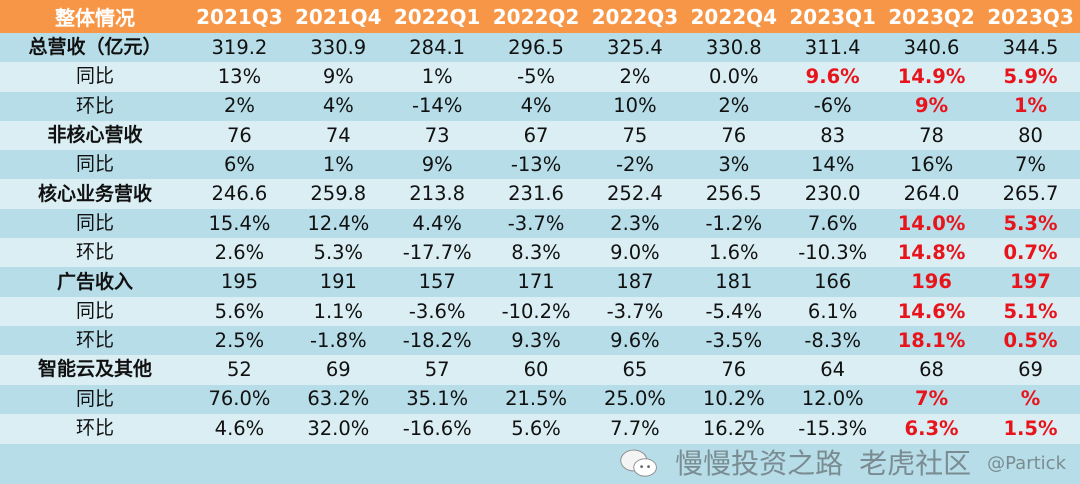  What do you see at coordinates (833, 311) in the screenshot?
I see `table-cell: 6.1%` at bounding box center [833, 311].